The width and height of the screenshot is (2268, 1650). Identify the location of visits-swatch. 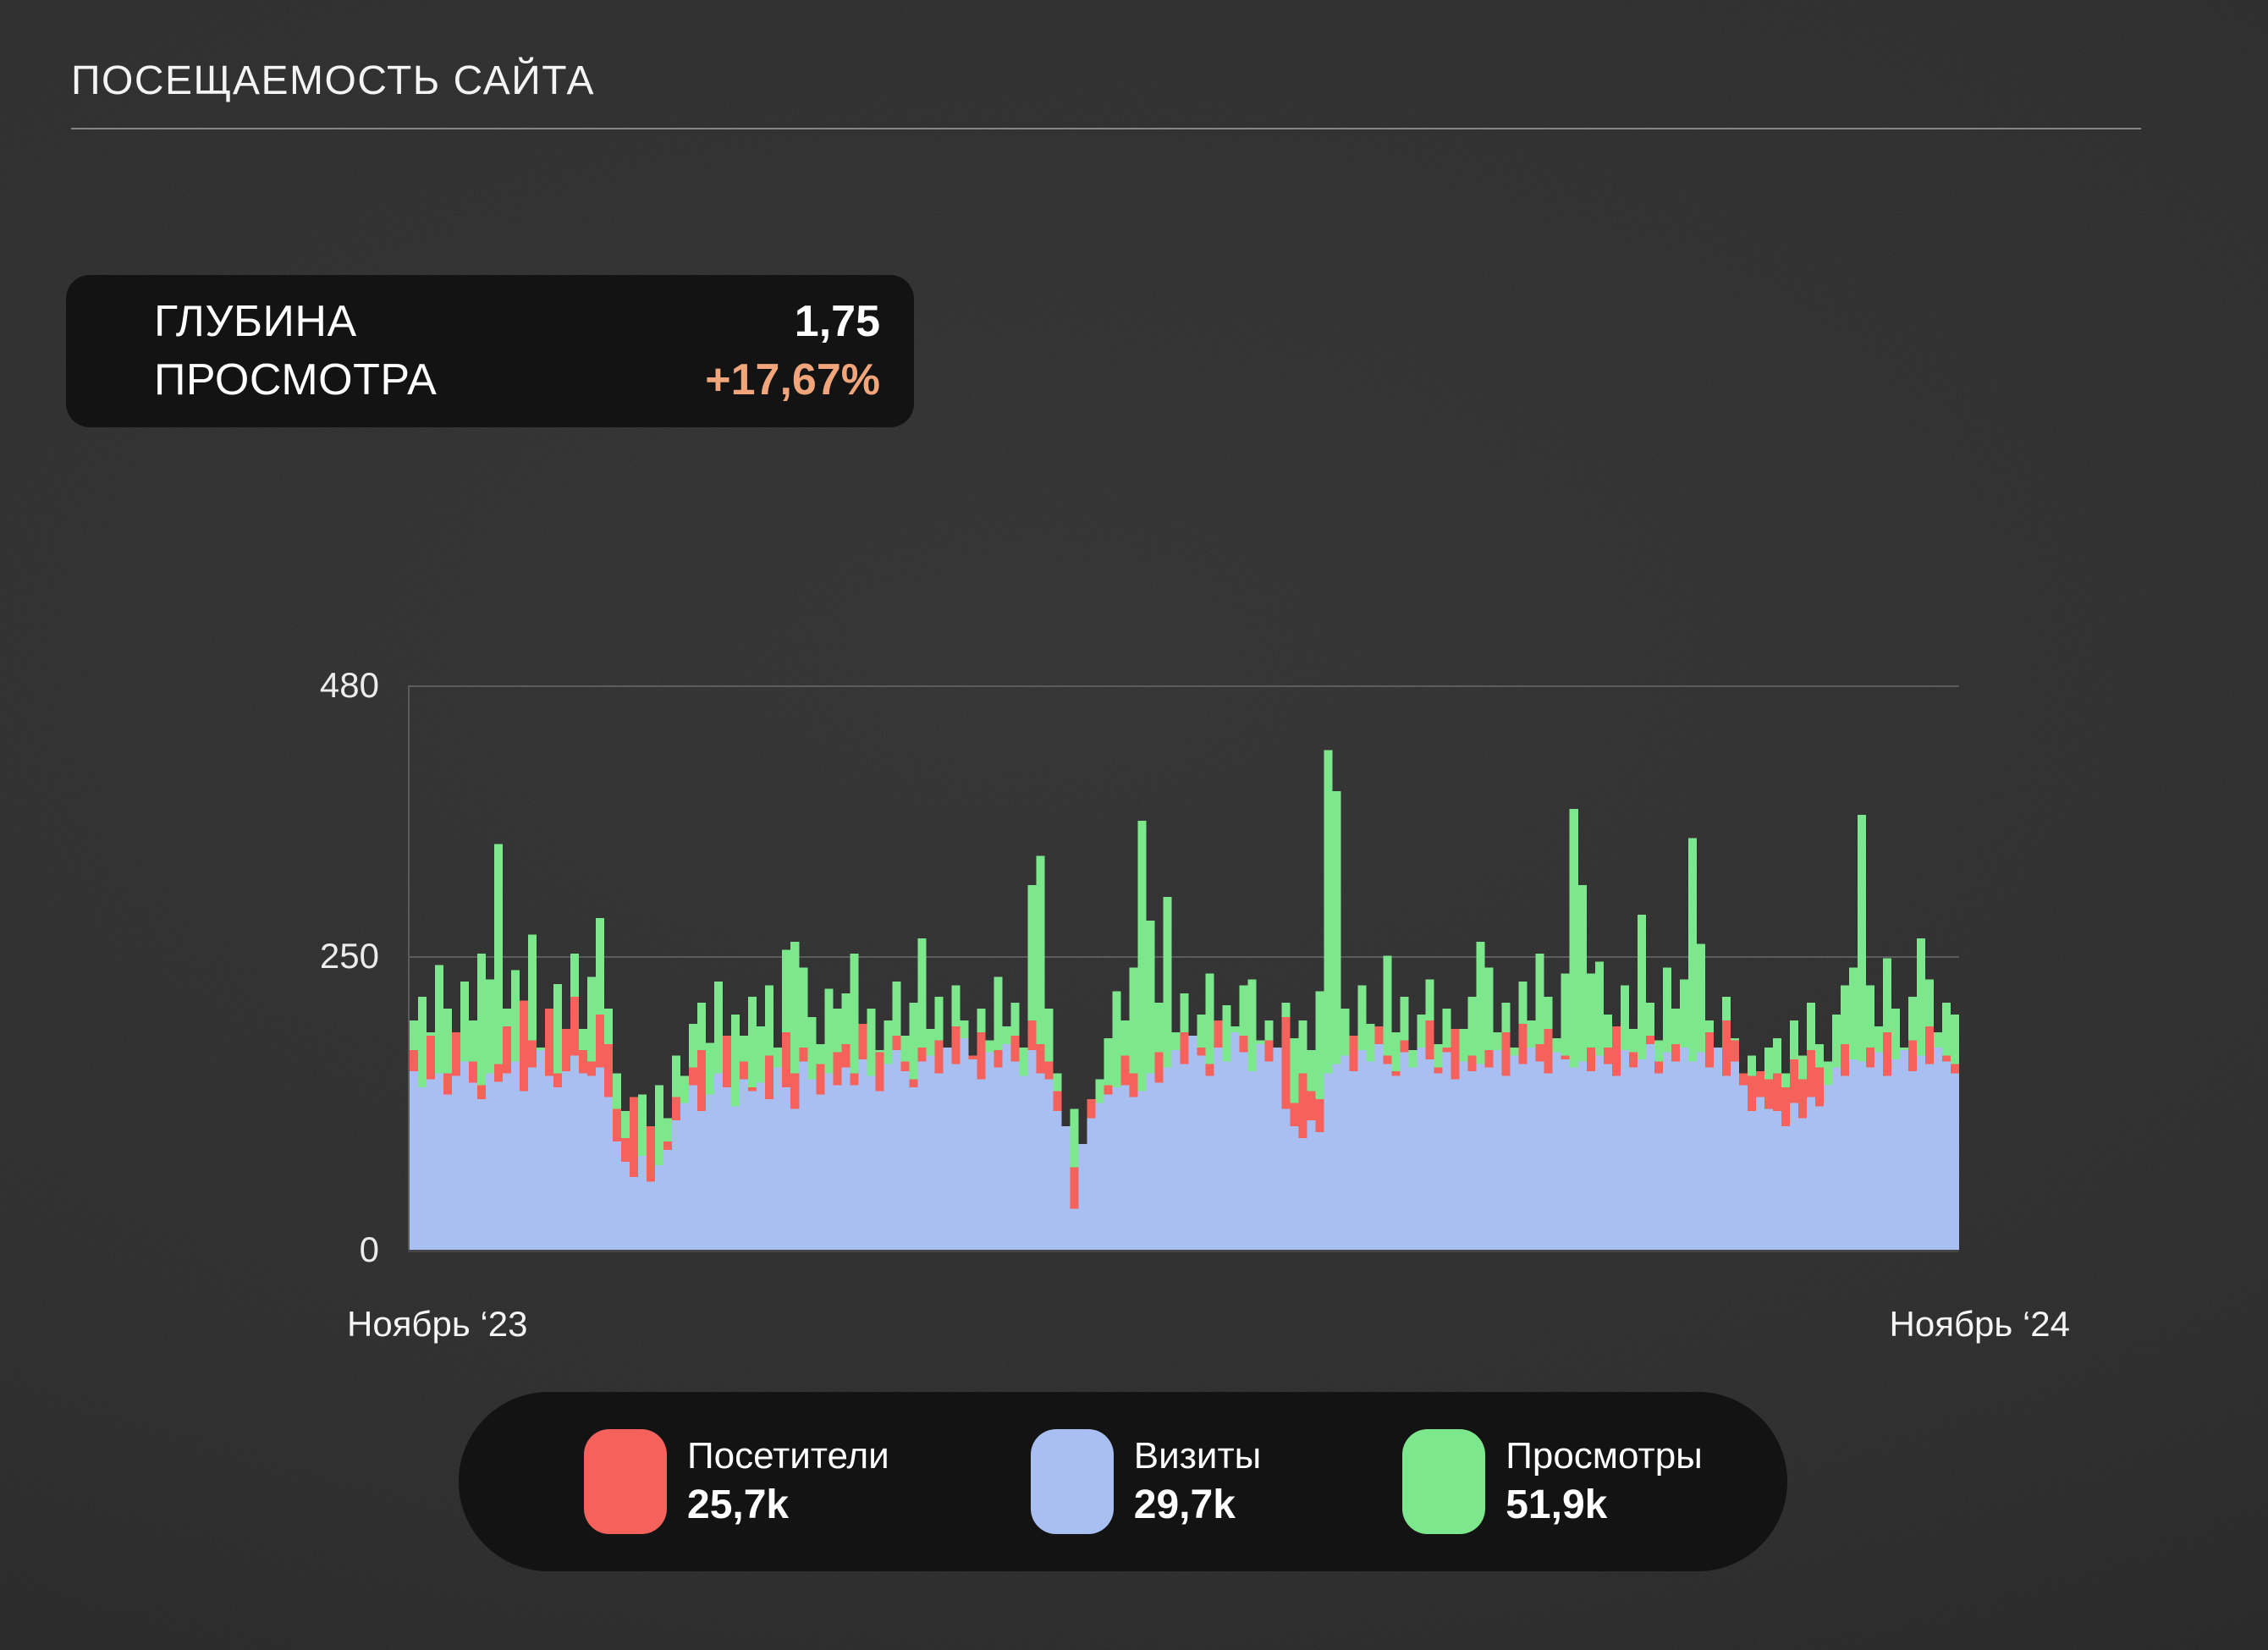
(1072, 1481).